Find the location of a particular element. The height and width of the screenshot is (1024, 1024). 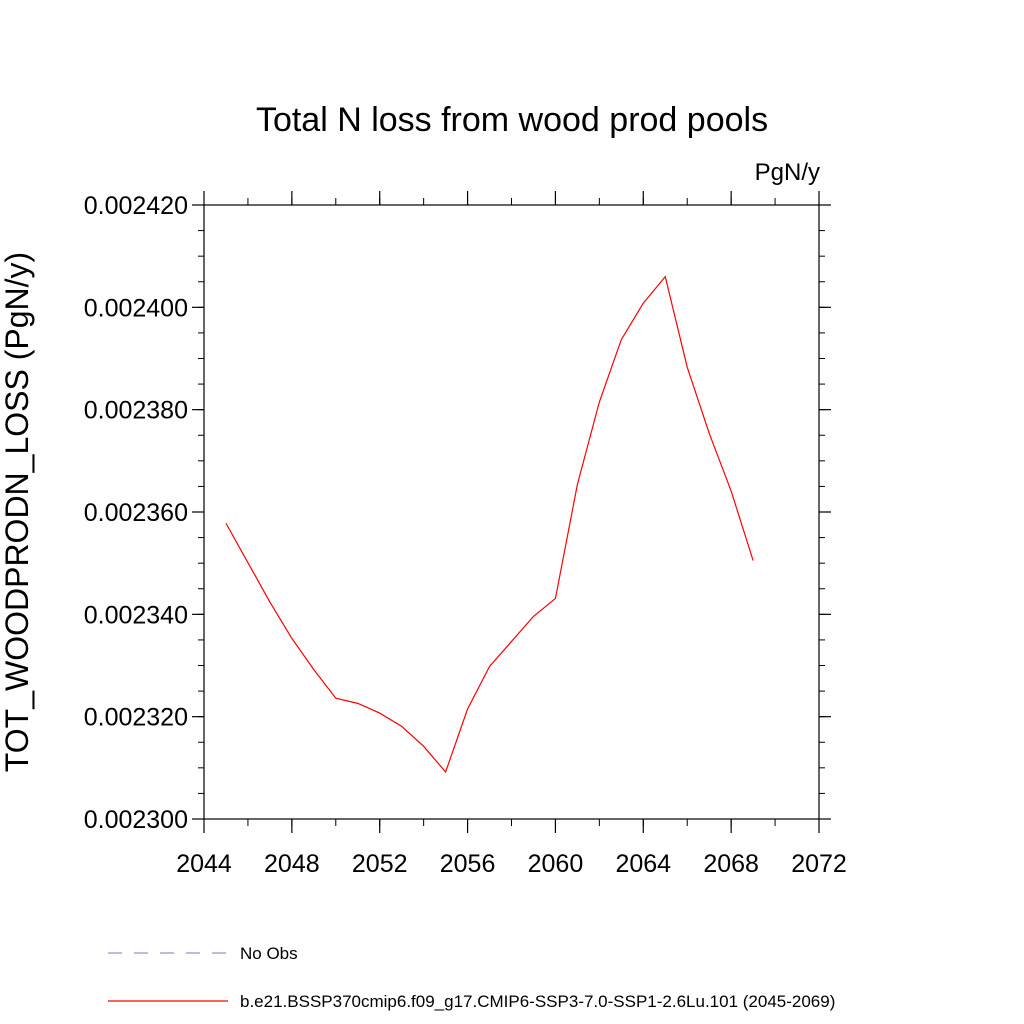

x-tick-labels: 2044 2048 2052 2056 2060 2064 2068 2072 is located at coordinates (511, 864).